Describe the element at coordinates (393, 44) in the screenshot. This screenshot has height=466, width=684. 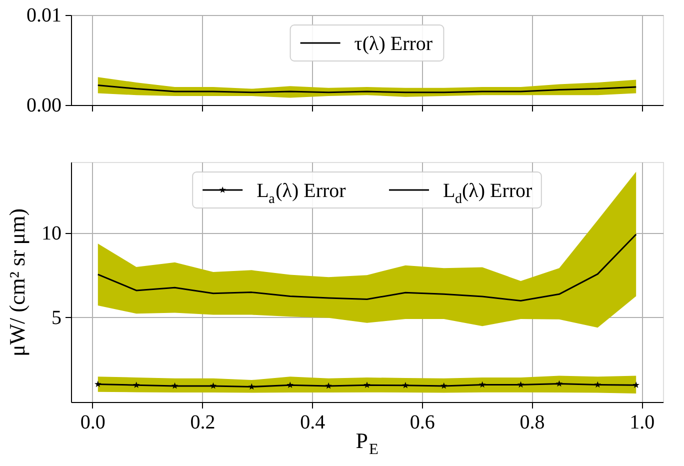
I see `legend-label: τ(λ) Error` at that location.